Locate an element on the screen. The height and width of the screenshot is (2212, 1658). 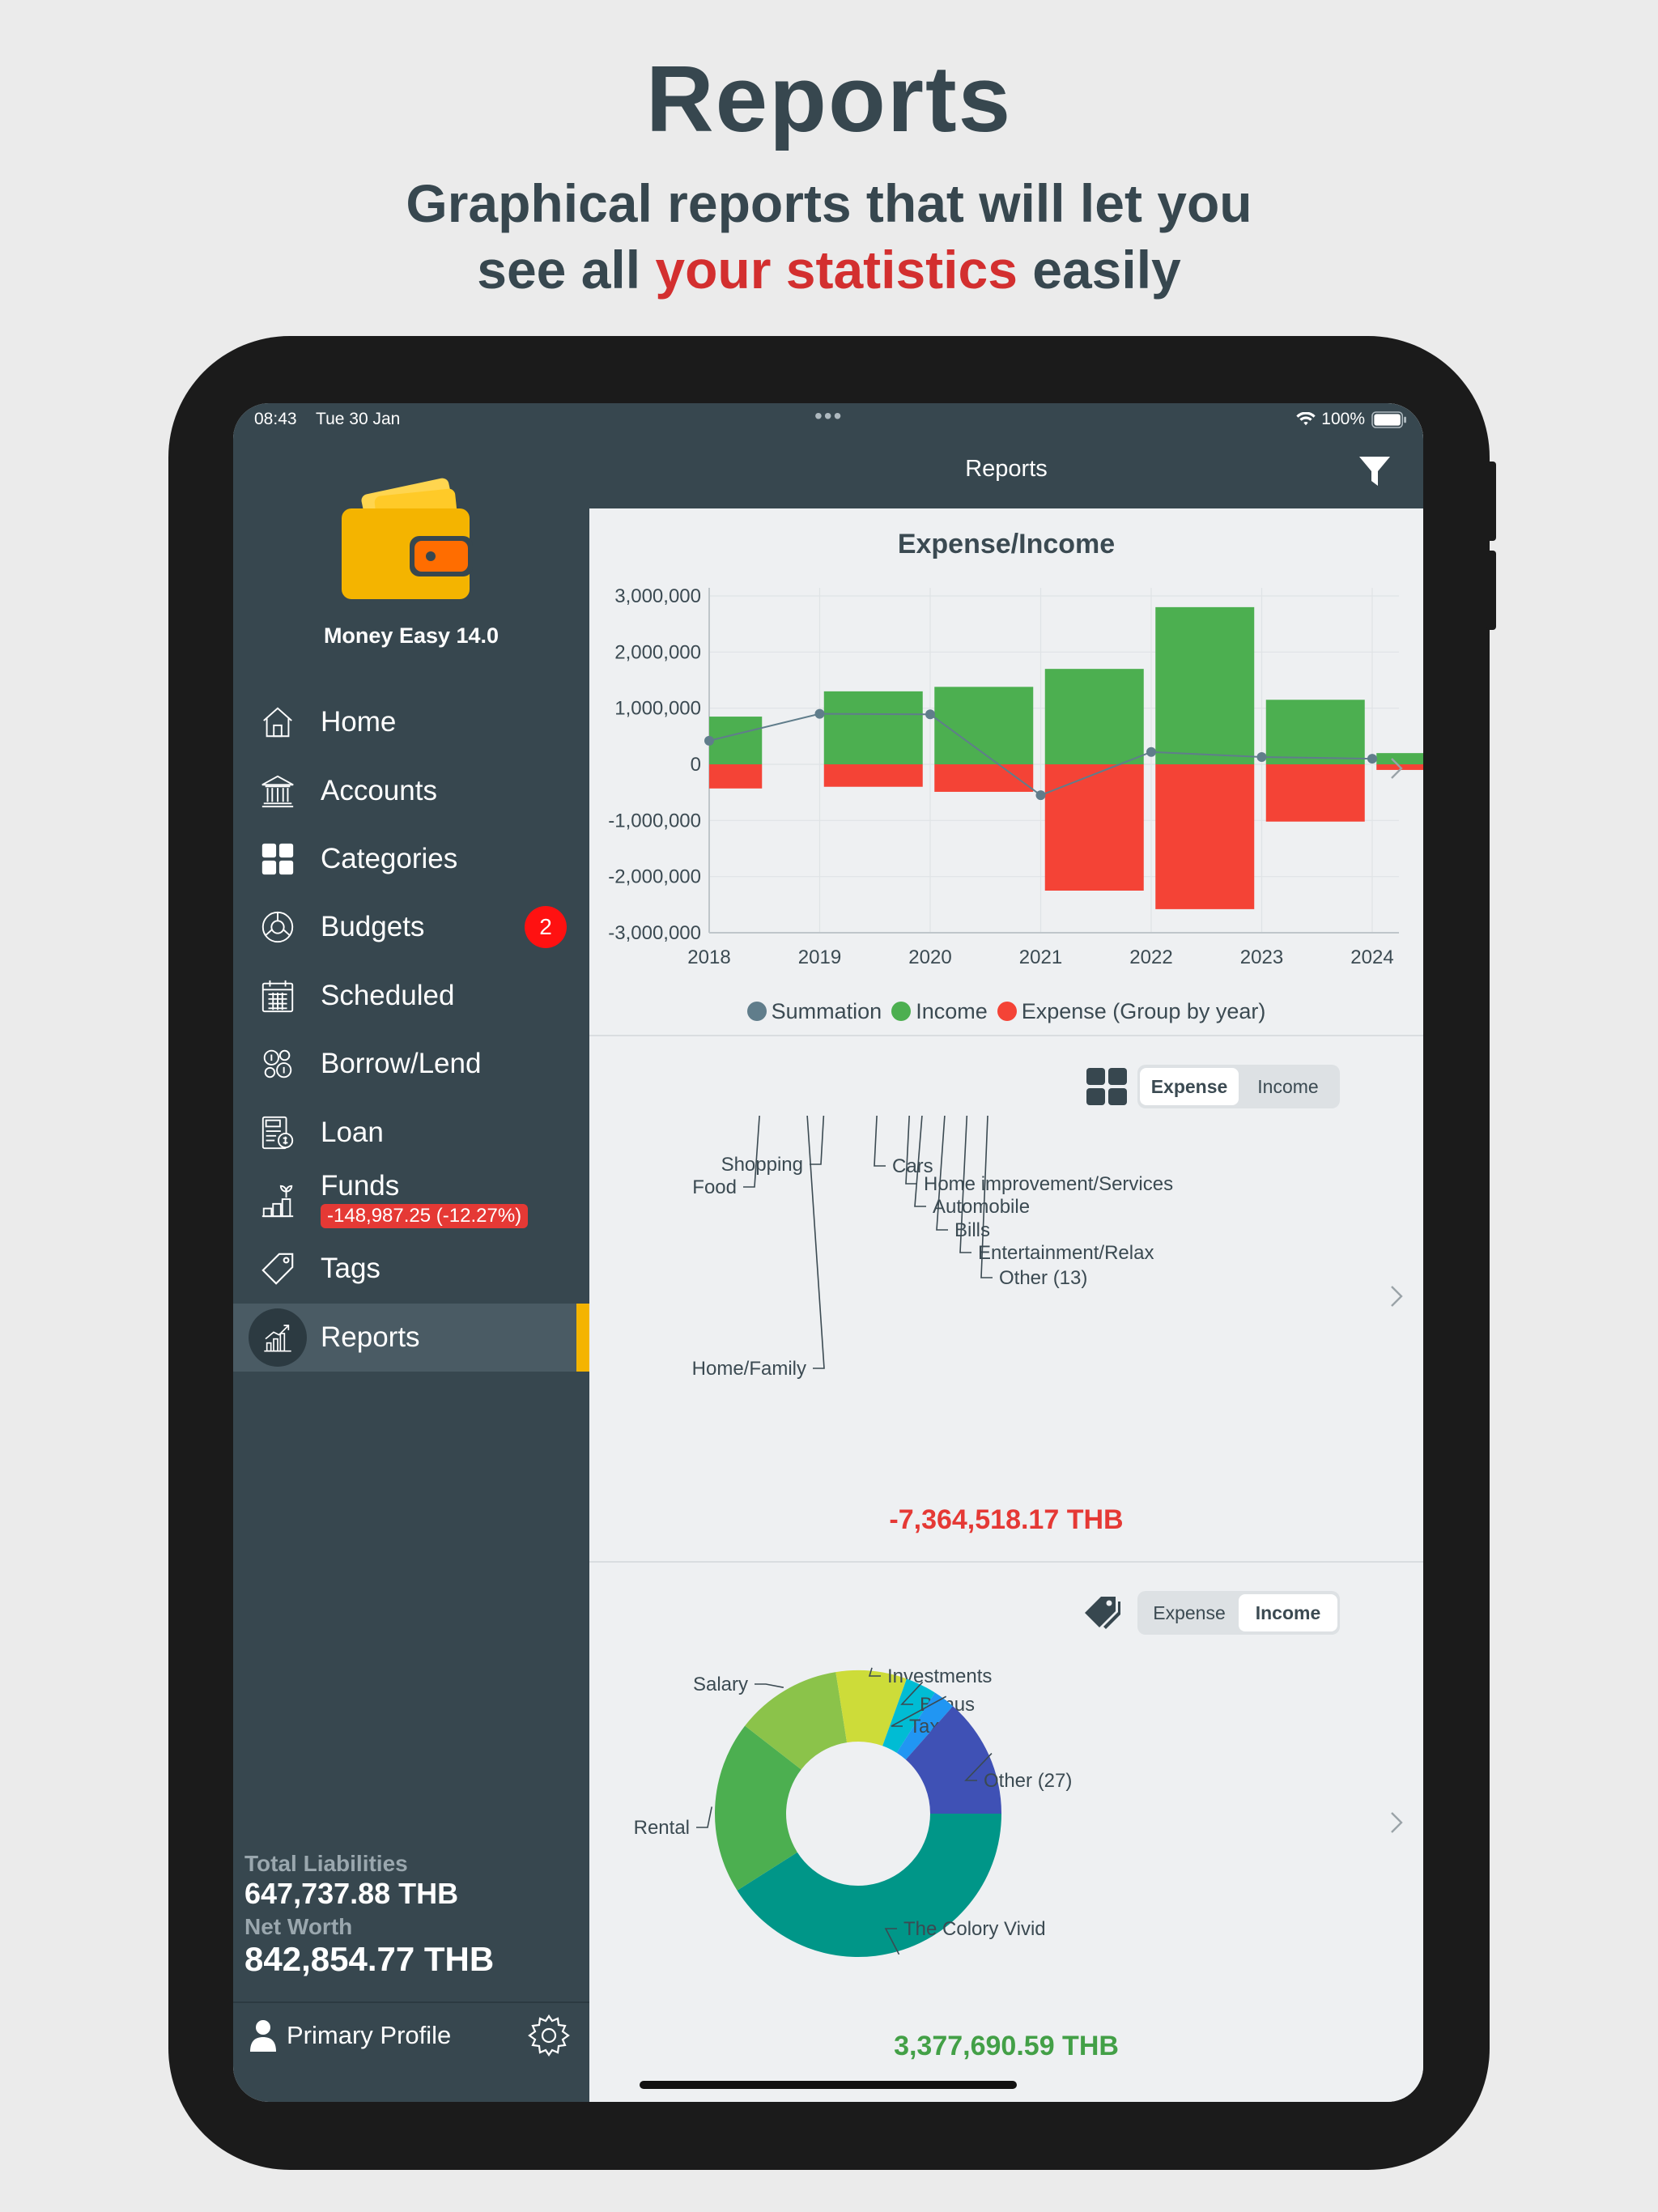
sidebar-item-borrow-lend: Borrow/Lend is located at coordinates (411, 1064).